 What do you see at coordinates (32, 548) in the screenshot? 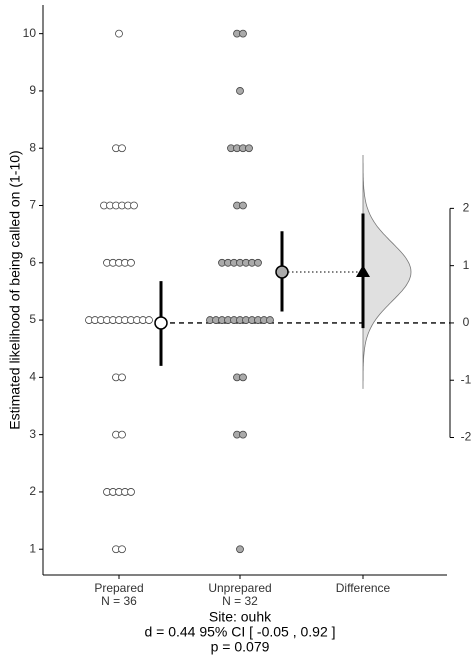
I see `y-tick-label: 1` at bounding box center [32, 548].